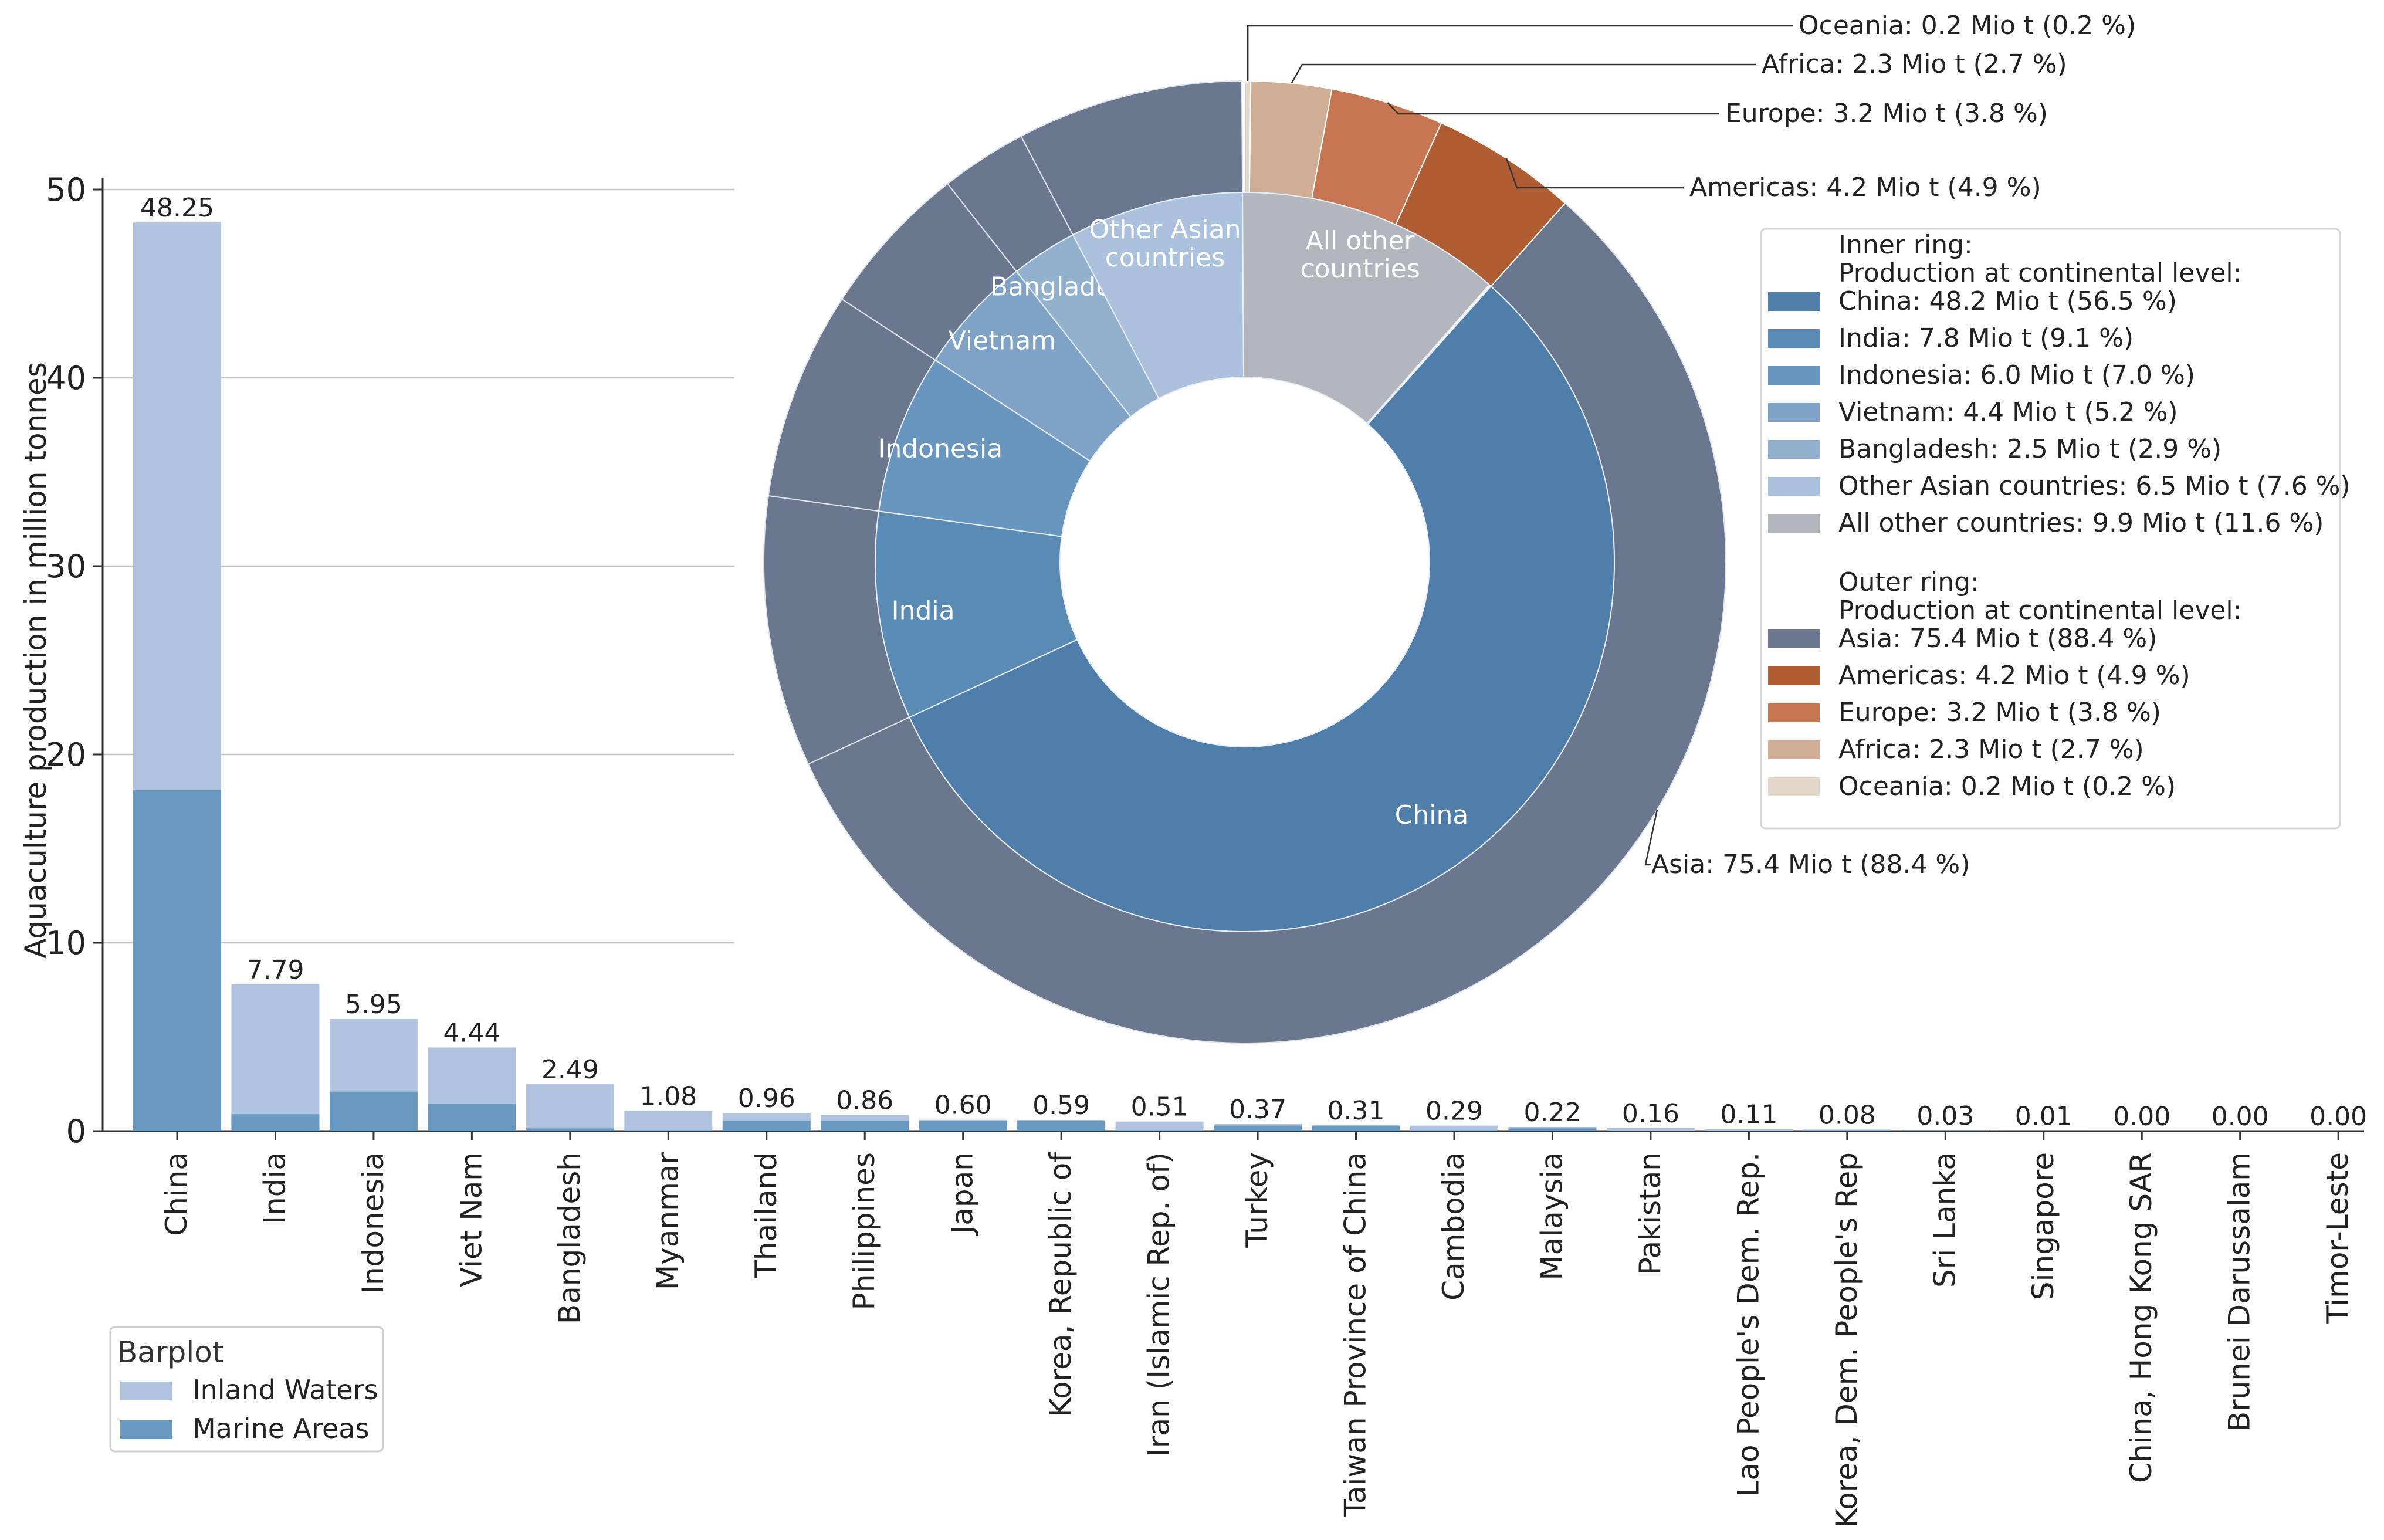 The height and width of the screenshot is (1540, 2384). I want to click on donut-legend-title: Outer ring:, so click(1908, 582).